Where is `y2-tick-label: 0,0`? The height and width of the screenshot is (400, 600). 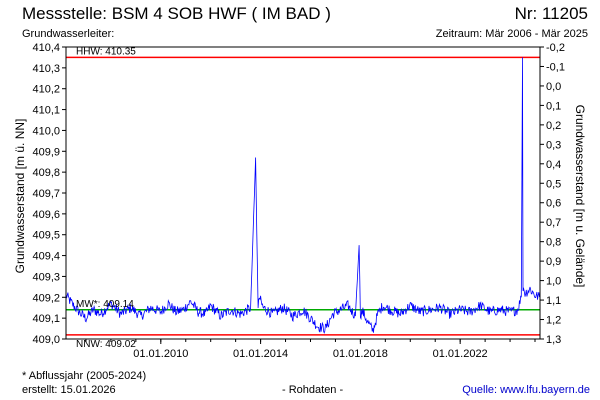 y2-tick-label: 0,0 is located at coordinates (553, 87).